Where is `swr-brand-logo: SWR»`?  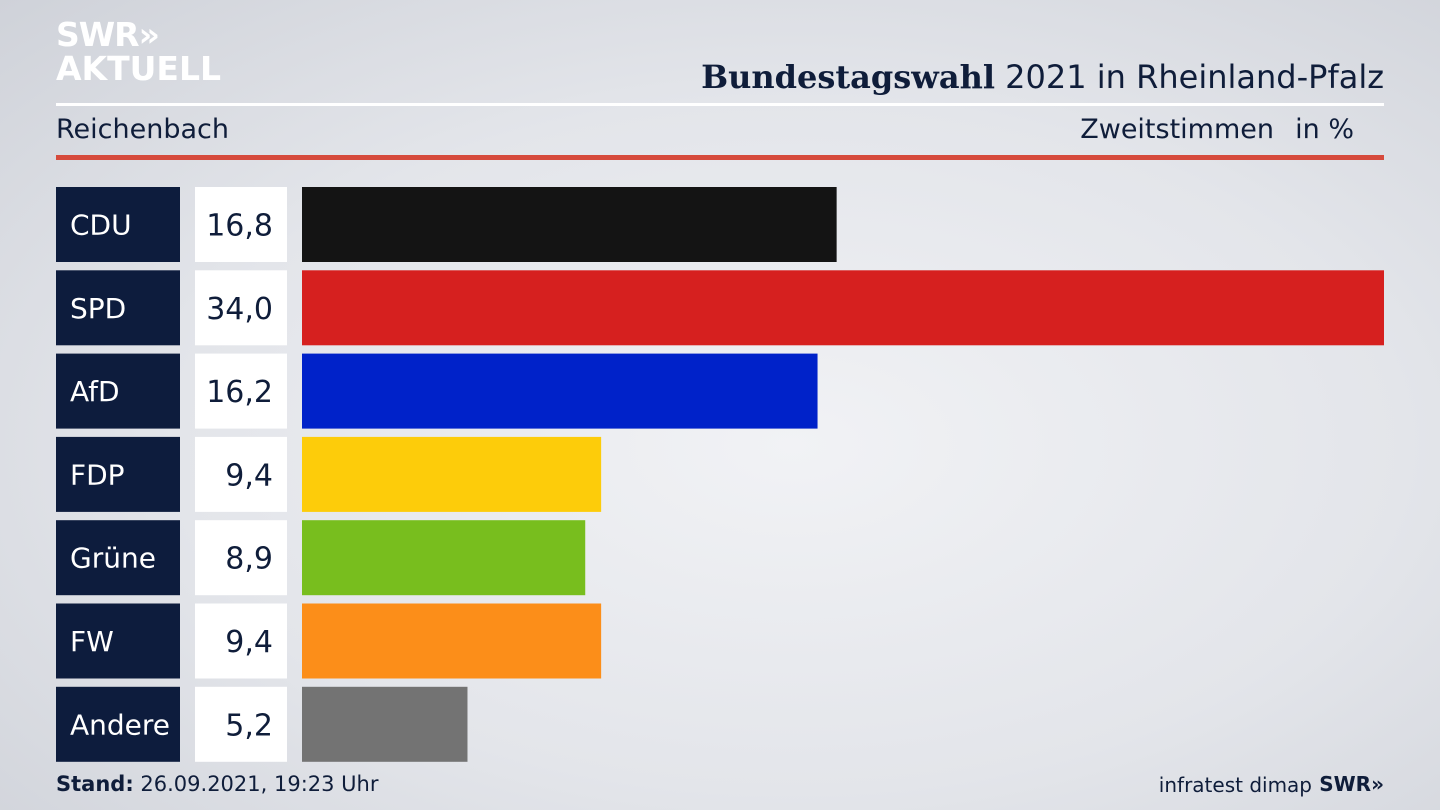 swr-brand-logo: SWR» is located at coordinates (1351, 784).